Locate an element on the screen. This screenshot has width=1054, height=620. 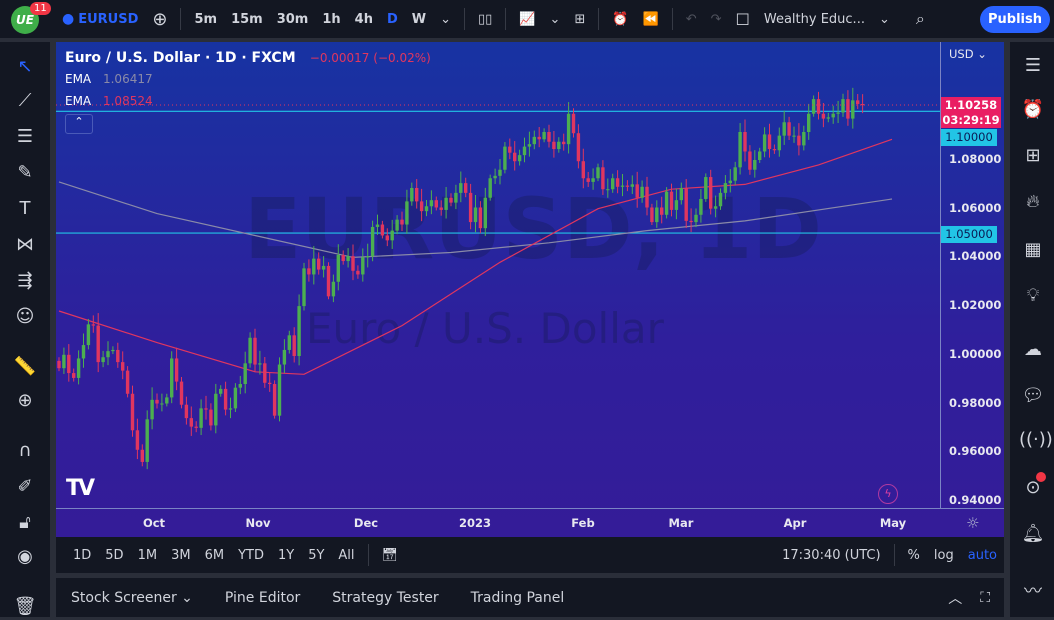
add-note-icon: ⊞ is located at coordinates (1033, 155).